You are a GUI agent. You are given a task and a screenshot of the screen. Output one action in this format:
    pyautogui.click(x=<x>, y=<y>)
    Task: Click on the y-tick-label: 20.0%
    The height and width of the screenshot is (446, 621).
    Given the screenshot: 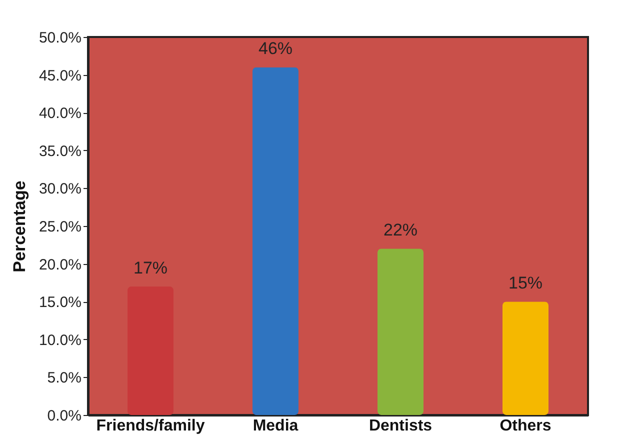 What is the action you would take?
    pyautogui.click(x=60, y=265)
    